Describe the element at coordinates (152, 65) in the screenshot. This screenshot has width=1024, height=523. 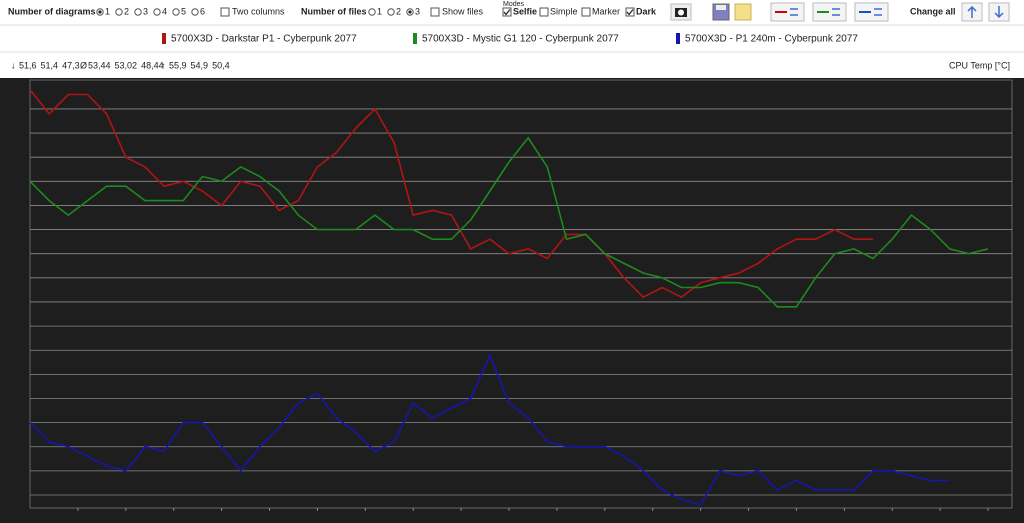
I see `stat-value: 48,44` at that location.